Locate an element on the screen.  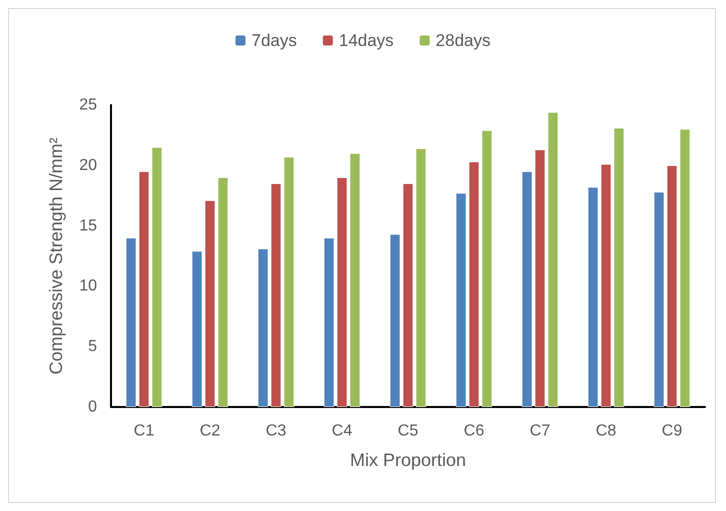
y-axis-title: Compressive Strength N/mm² is located at coordinates (56, 256).